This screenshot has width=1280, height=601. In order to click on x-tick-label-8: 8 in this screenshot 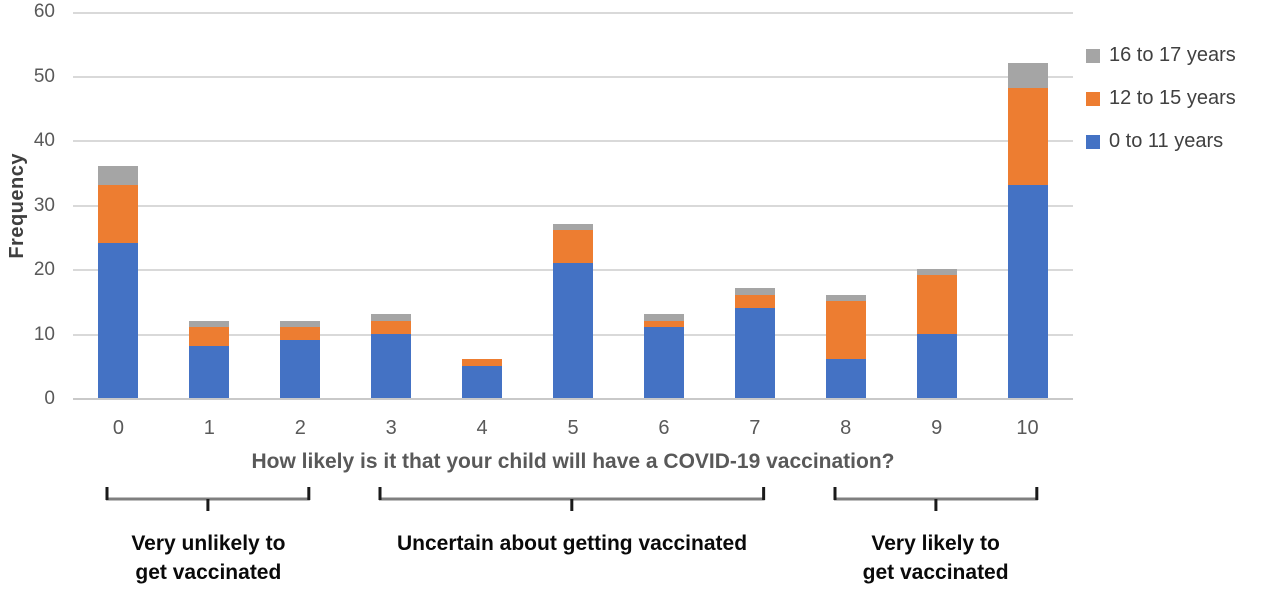, I will do `click(846, 428)`.